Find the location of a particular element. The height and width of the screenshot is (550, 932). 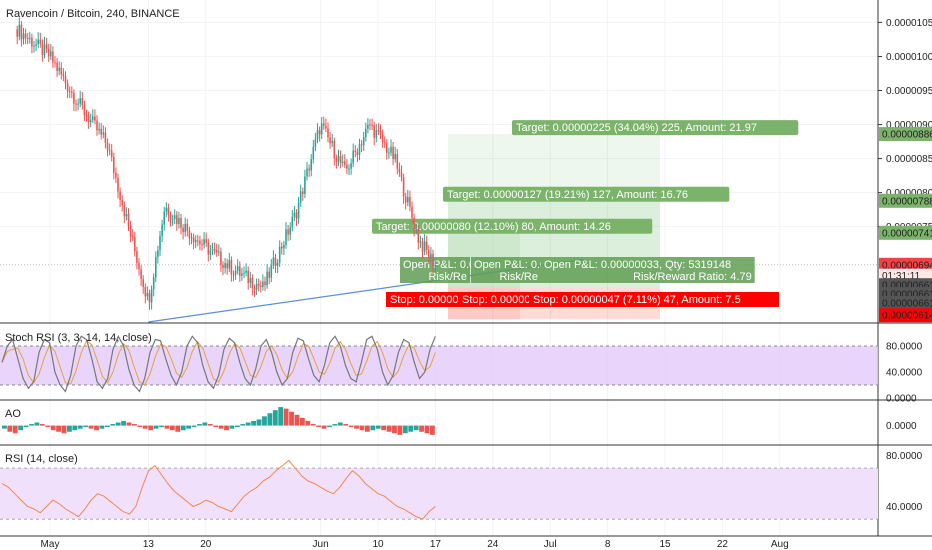

stop-label: Stop: 0.000000 is located at coordinates (427, 300).